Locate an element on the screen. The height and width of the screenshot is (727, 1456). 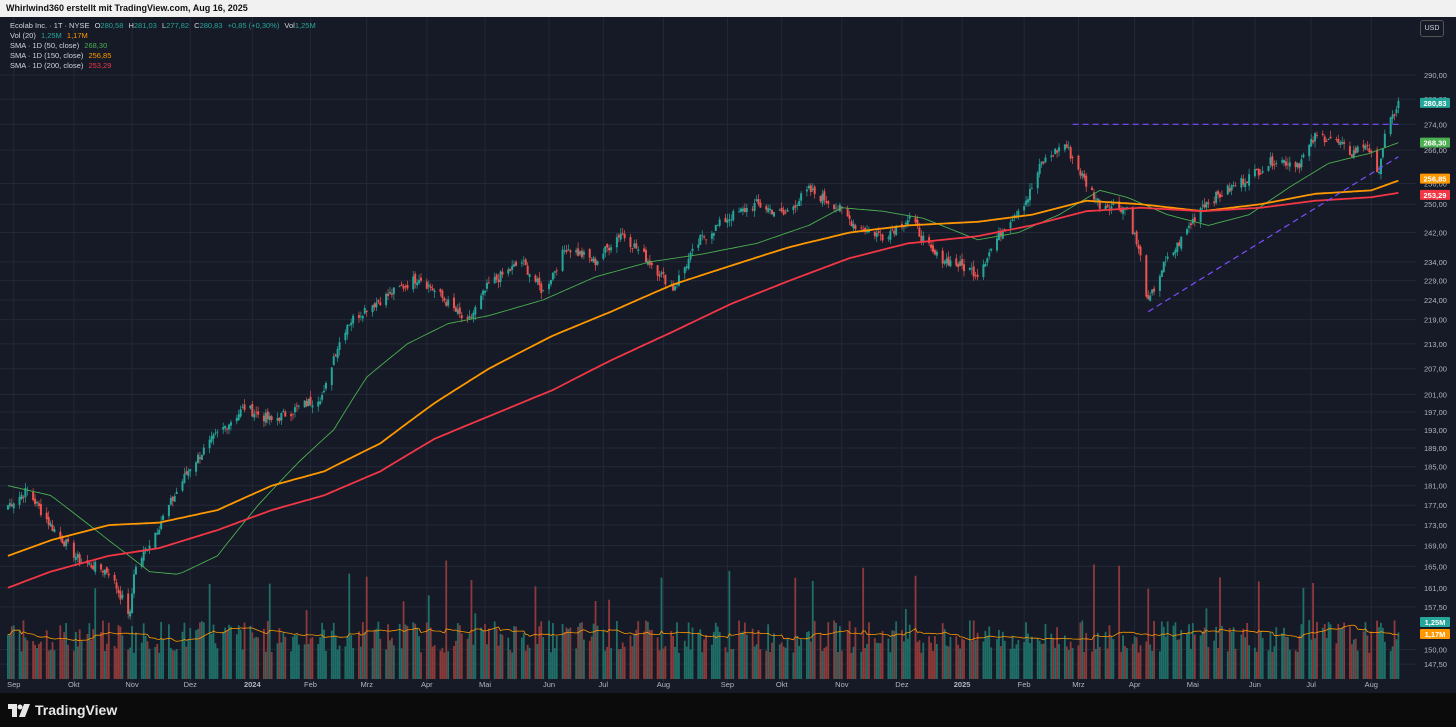
y-tick-label: 177,00 is located at coordinates (1435, 505).